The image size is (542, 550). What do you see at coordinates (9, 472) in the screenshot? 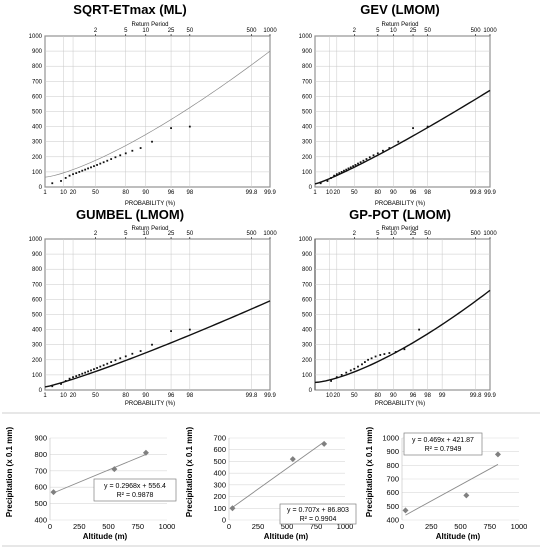
I see `y-axis-label: Precipitation (x 0.1 mm)` at bounding box center [9, 472].